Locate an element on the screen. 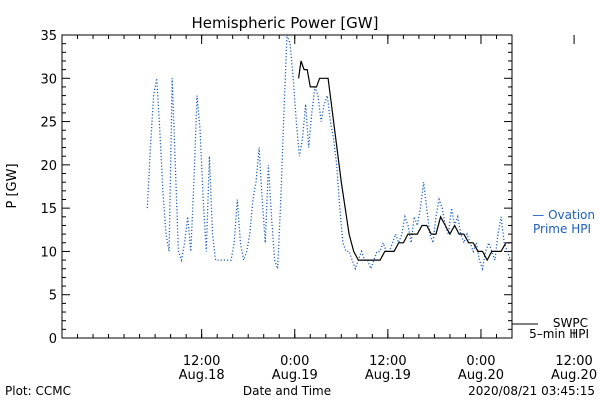 The image size is (600, 400). x-axis-label: Date and Time is located at coordinates (287, 391).